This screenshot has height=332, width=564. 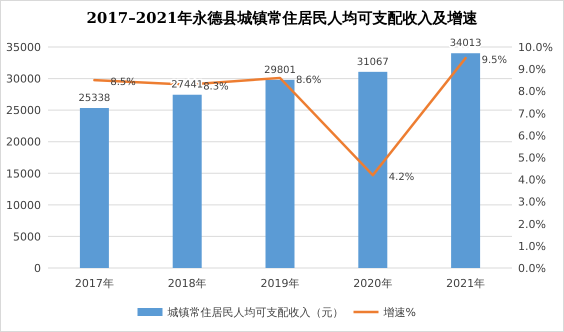 What do you see at coordinates (466, 44) in the screenshot?
I see `data-label: 34013` at bounding box center [466, 44].